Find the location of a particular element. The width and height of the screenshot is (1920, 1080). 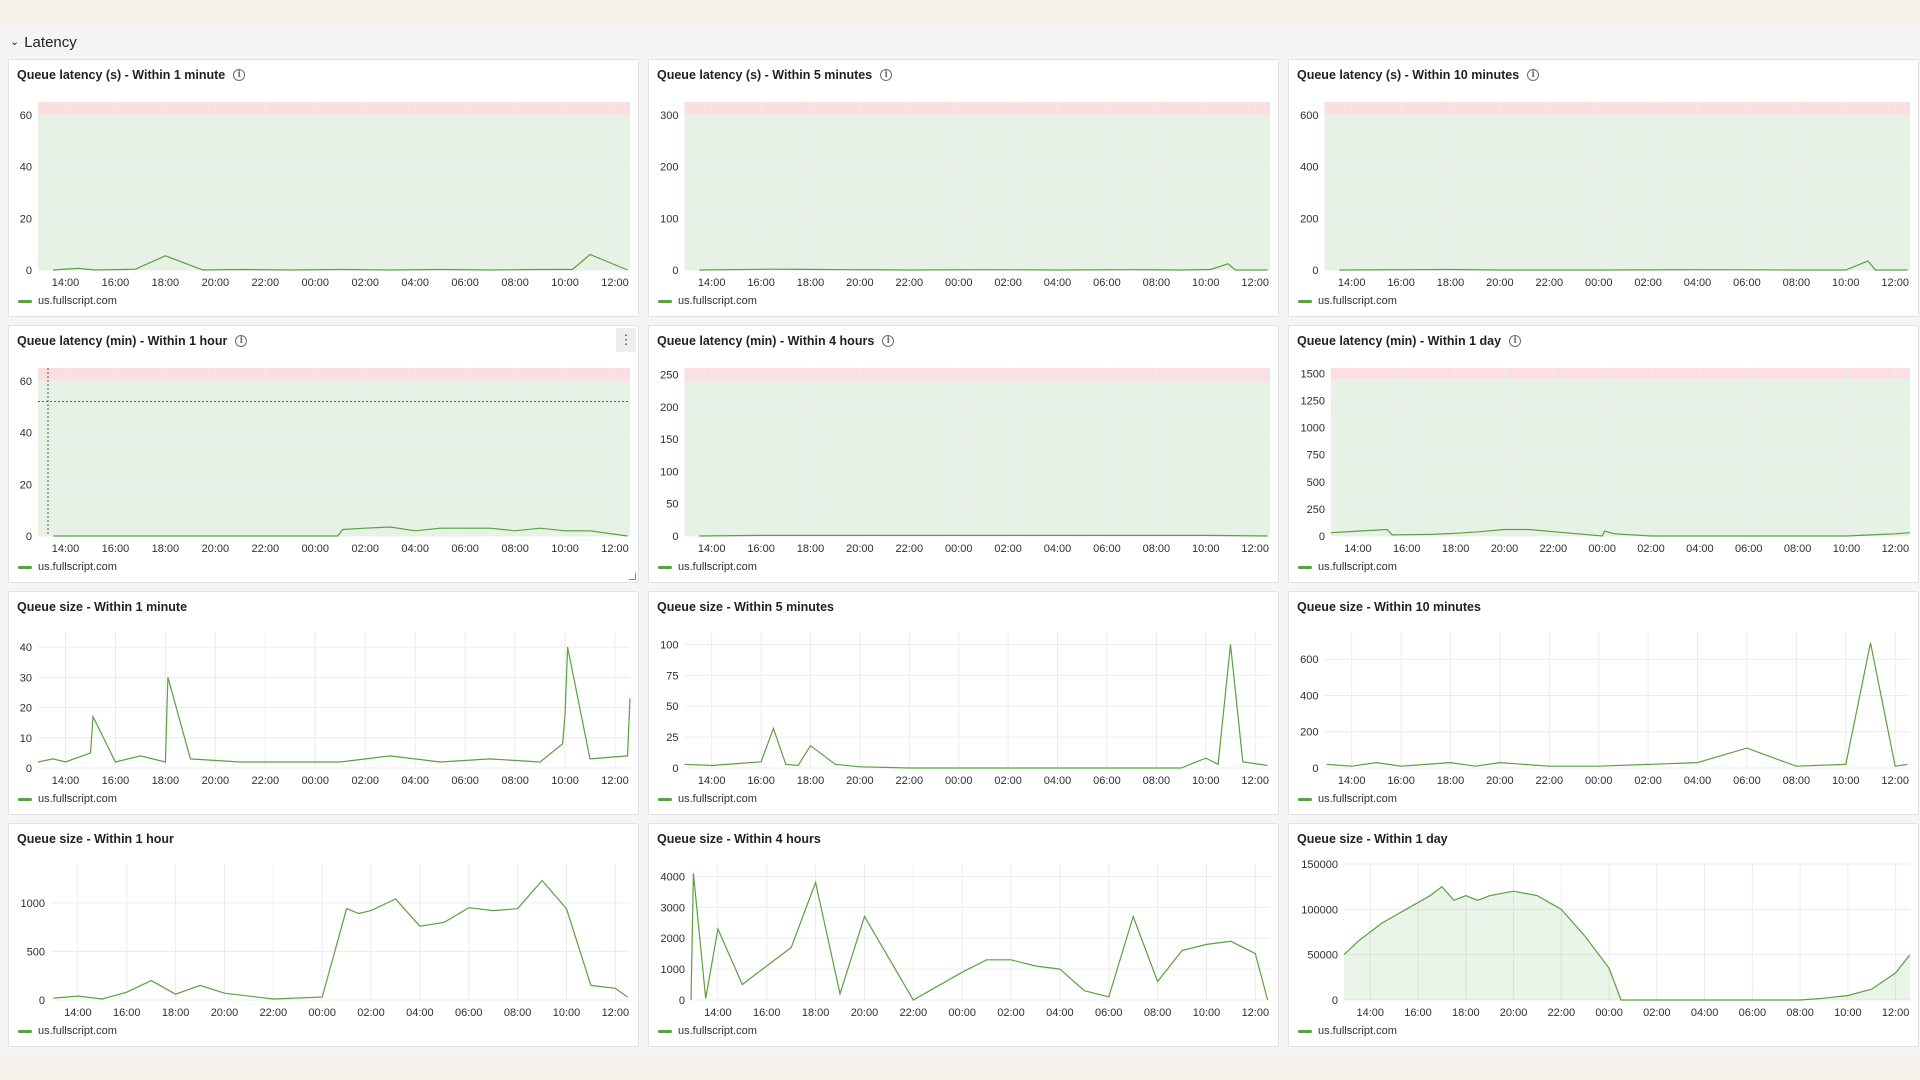

row-header-latency: ⌄ Latency is located at coordinates (43, 42).